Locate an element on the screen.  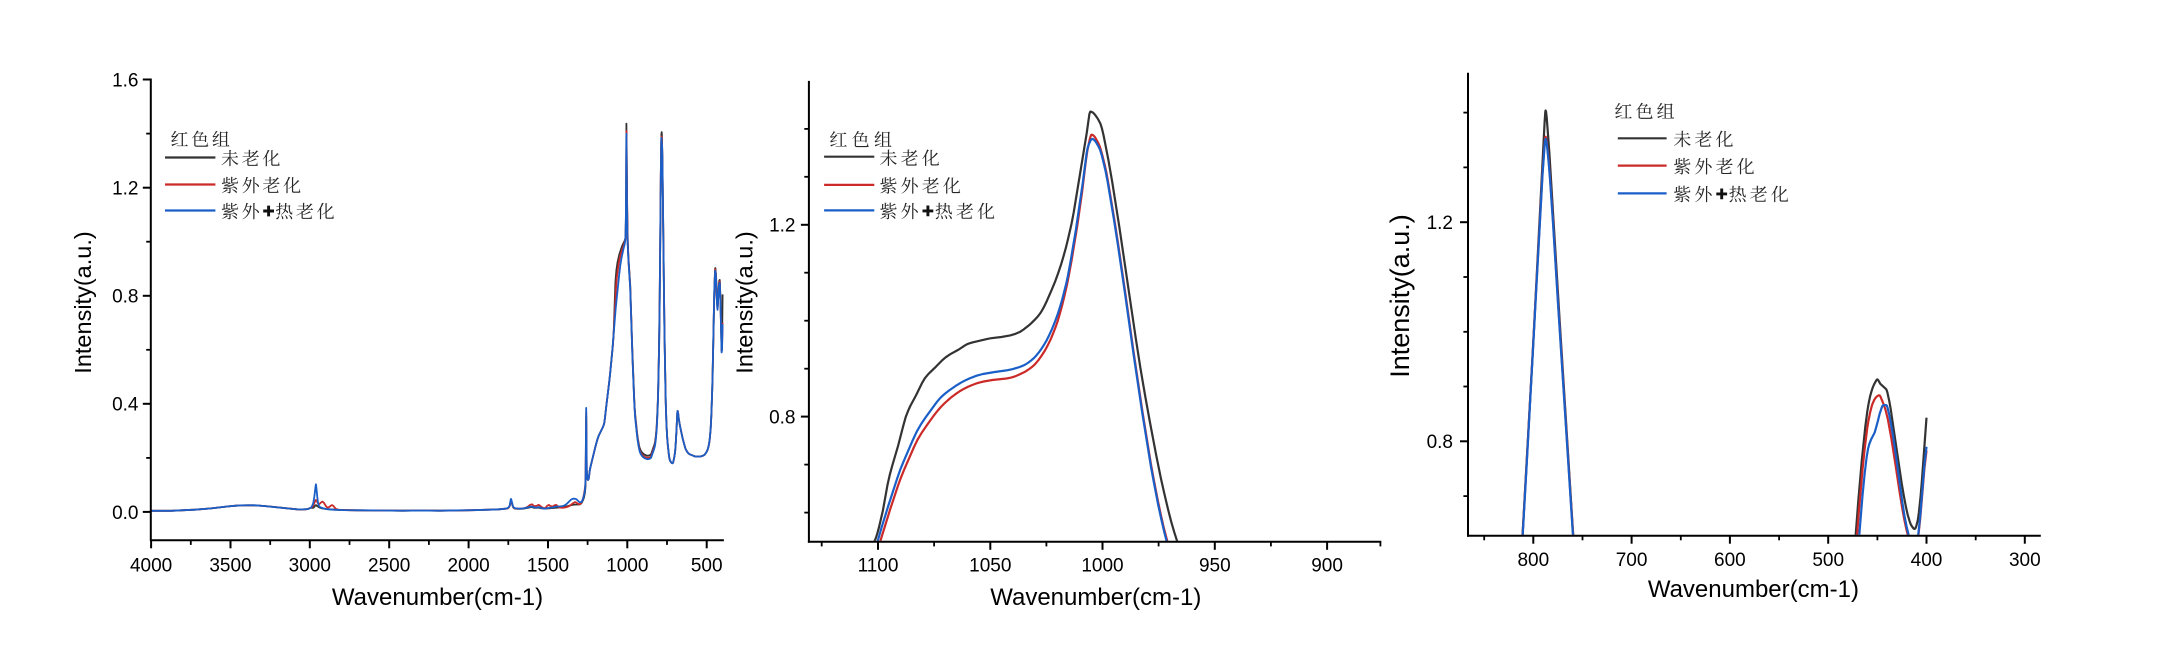
svg-text: 800 is located at coordinates (1533, 560).